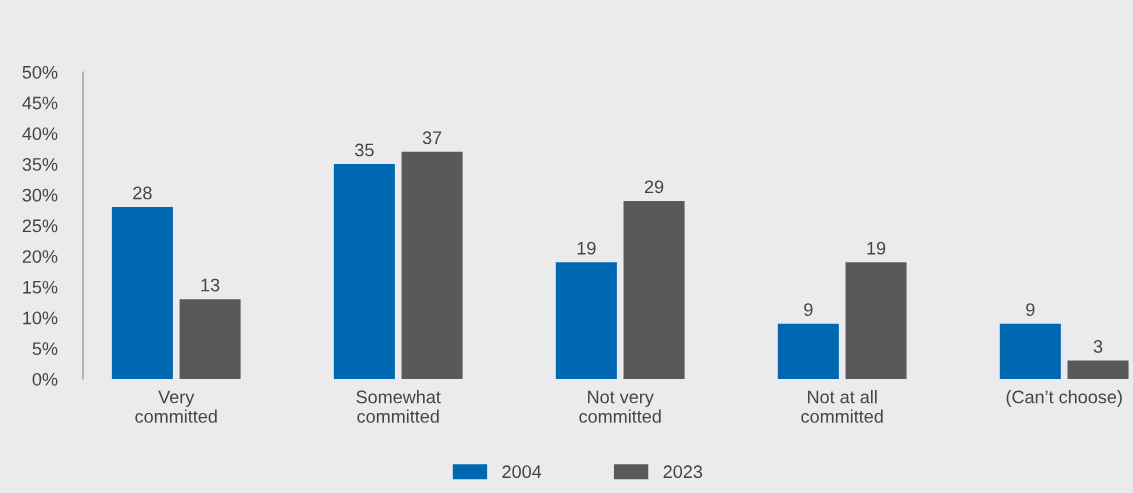 The width and height of the screenshot is (1133, 493). Describe the element at coordinates (40, 164) in the screenshot. I see `y-tick-label: 35%` at that location.